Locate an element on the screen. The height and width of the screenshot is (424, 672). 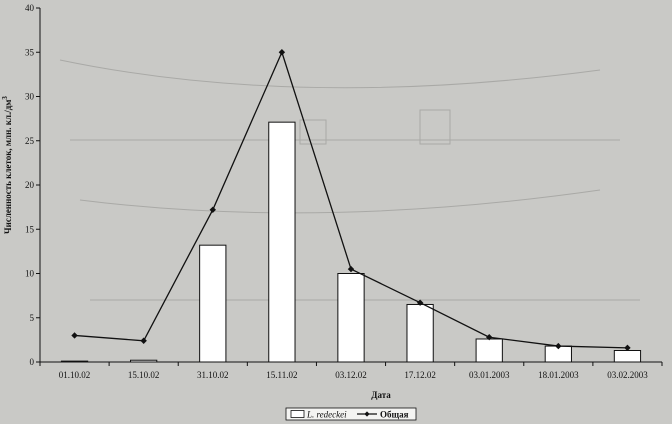
x-tick-label: 15.11.02 is located at coordinates (281, 375).